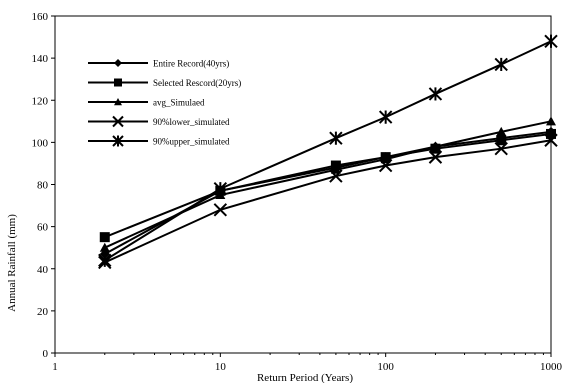 This screenshot has height=388, width=565. Describe the element at coordinates (43, 312) in the screenshot. I see `y-tick-label: 20` at that location.